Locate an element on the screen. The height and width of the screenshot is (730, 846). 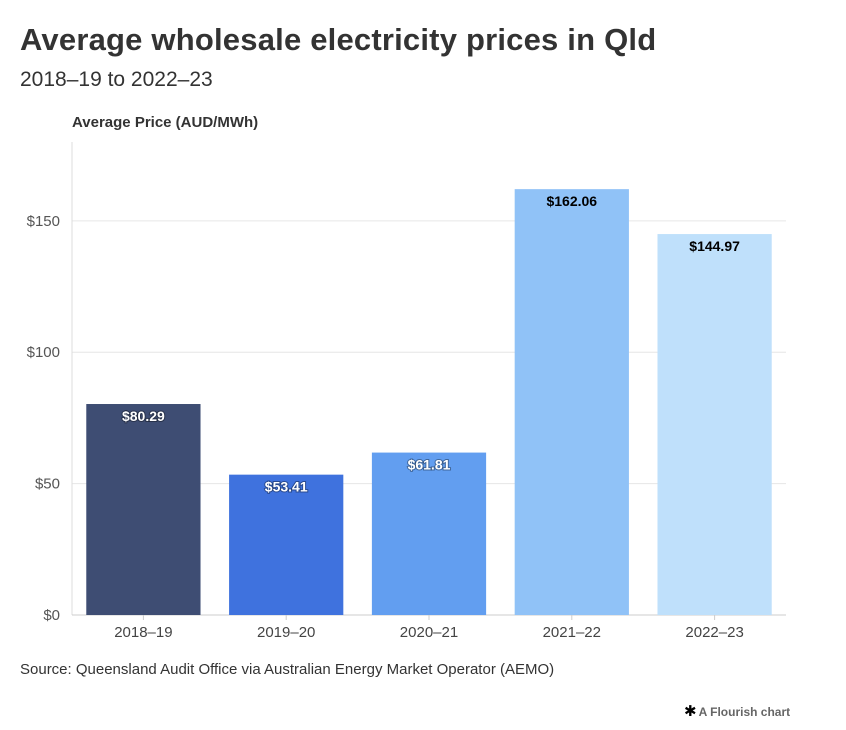
y-axis-label: Average Price (AUD/MWh) is located at coordinates (165, 122).